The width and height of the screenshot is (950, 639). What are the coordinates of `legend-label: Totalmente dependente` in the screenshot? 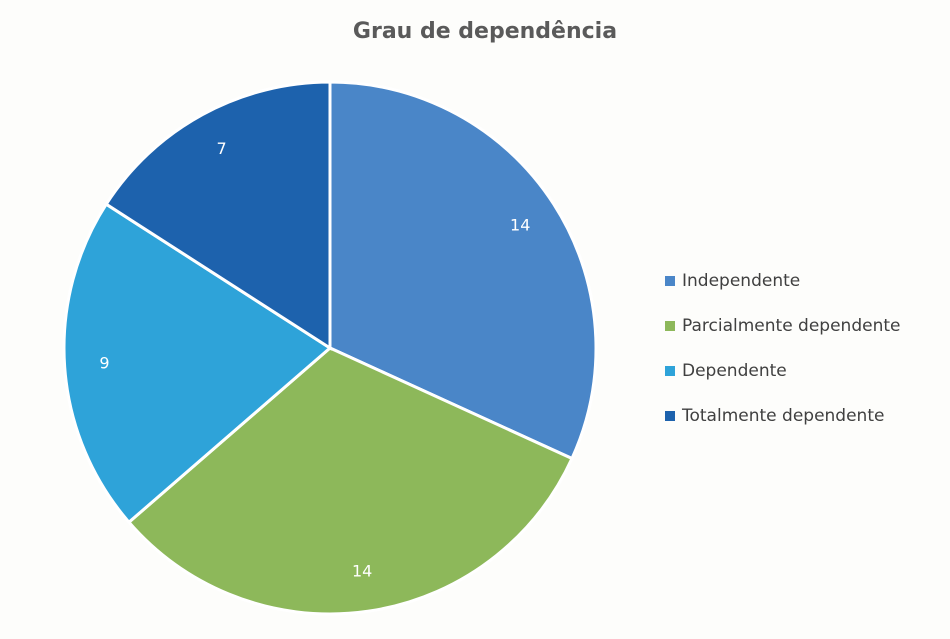 It's located at (782, 416).